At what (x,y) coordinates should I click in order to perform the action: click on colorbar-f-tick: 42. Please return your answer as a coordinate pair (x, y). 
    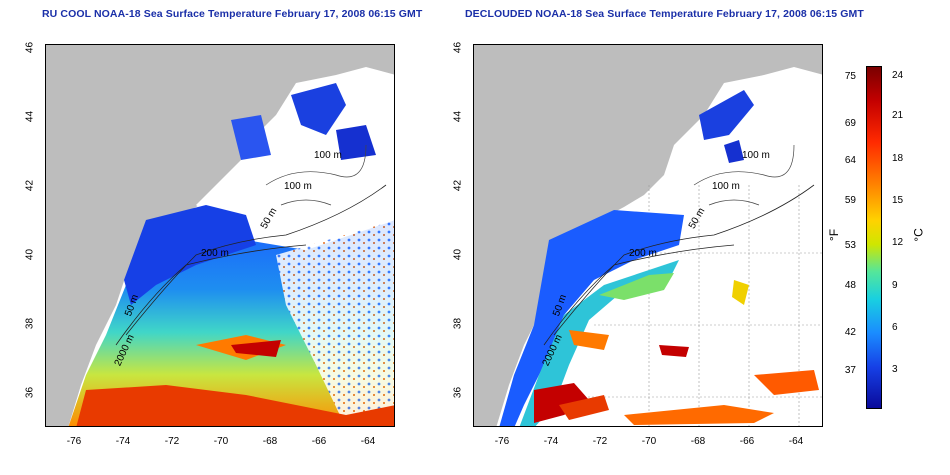
    Looking at the image, I should click on (850, 332).